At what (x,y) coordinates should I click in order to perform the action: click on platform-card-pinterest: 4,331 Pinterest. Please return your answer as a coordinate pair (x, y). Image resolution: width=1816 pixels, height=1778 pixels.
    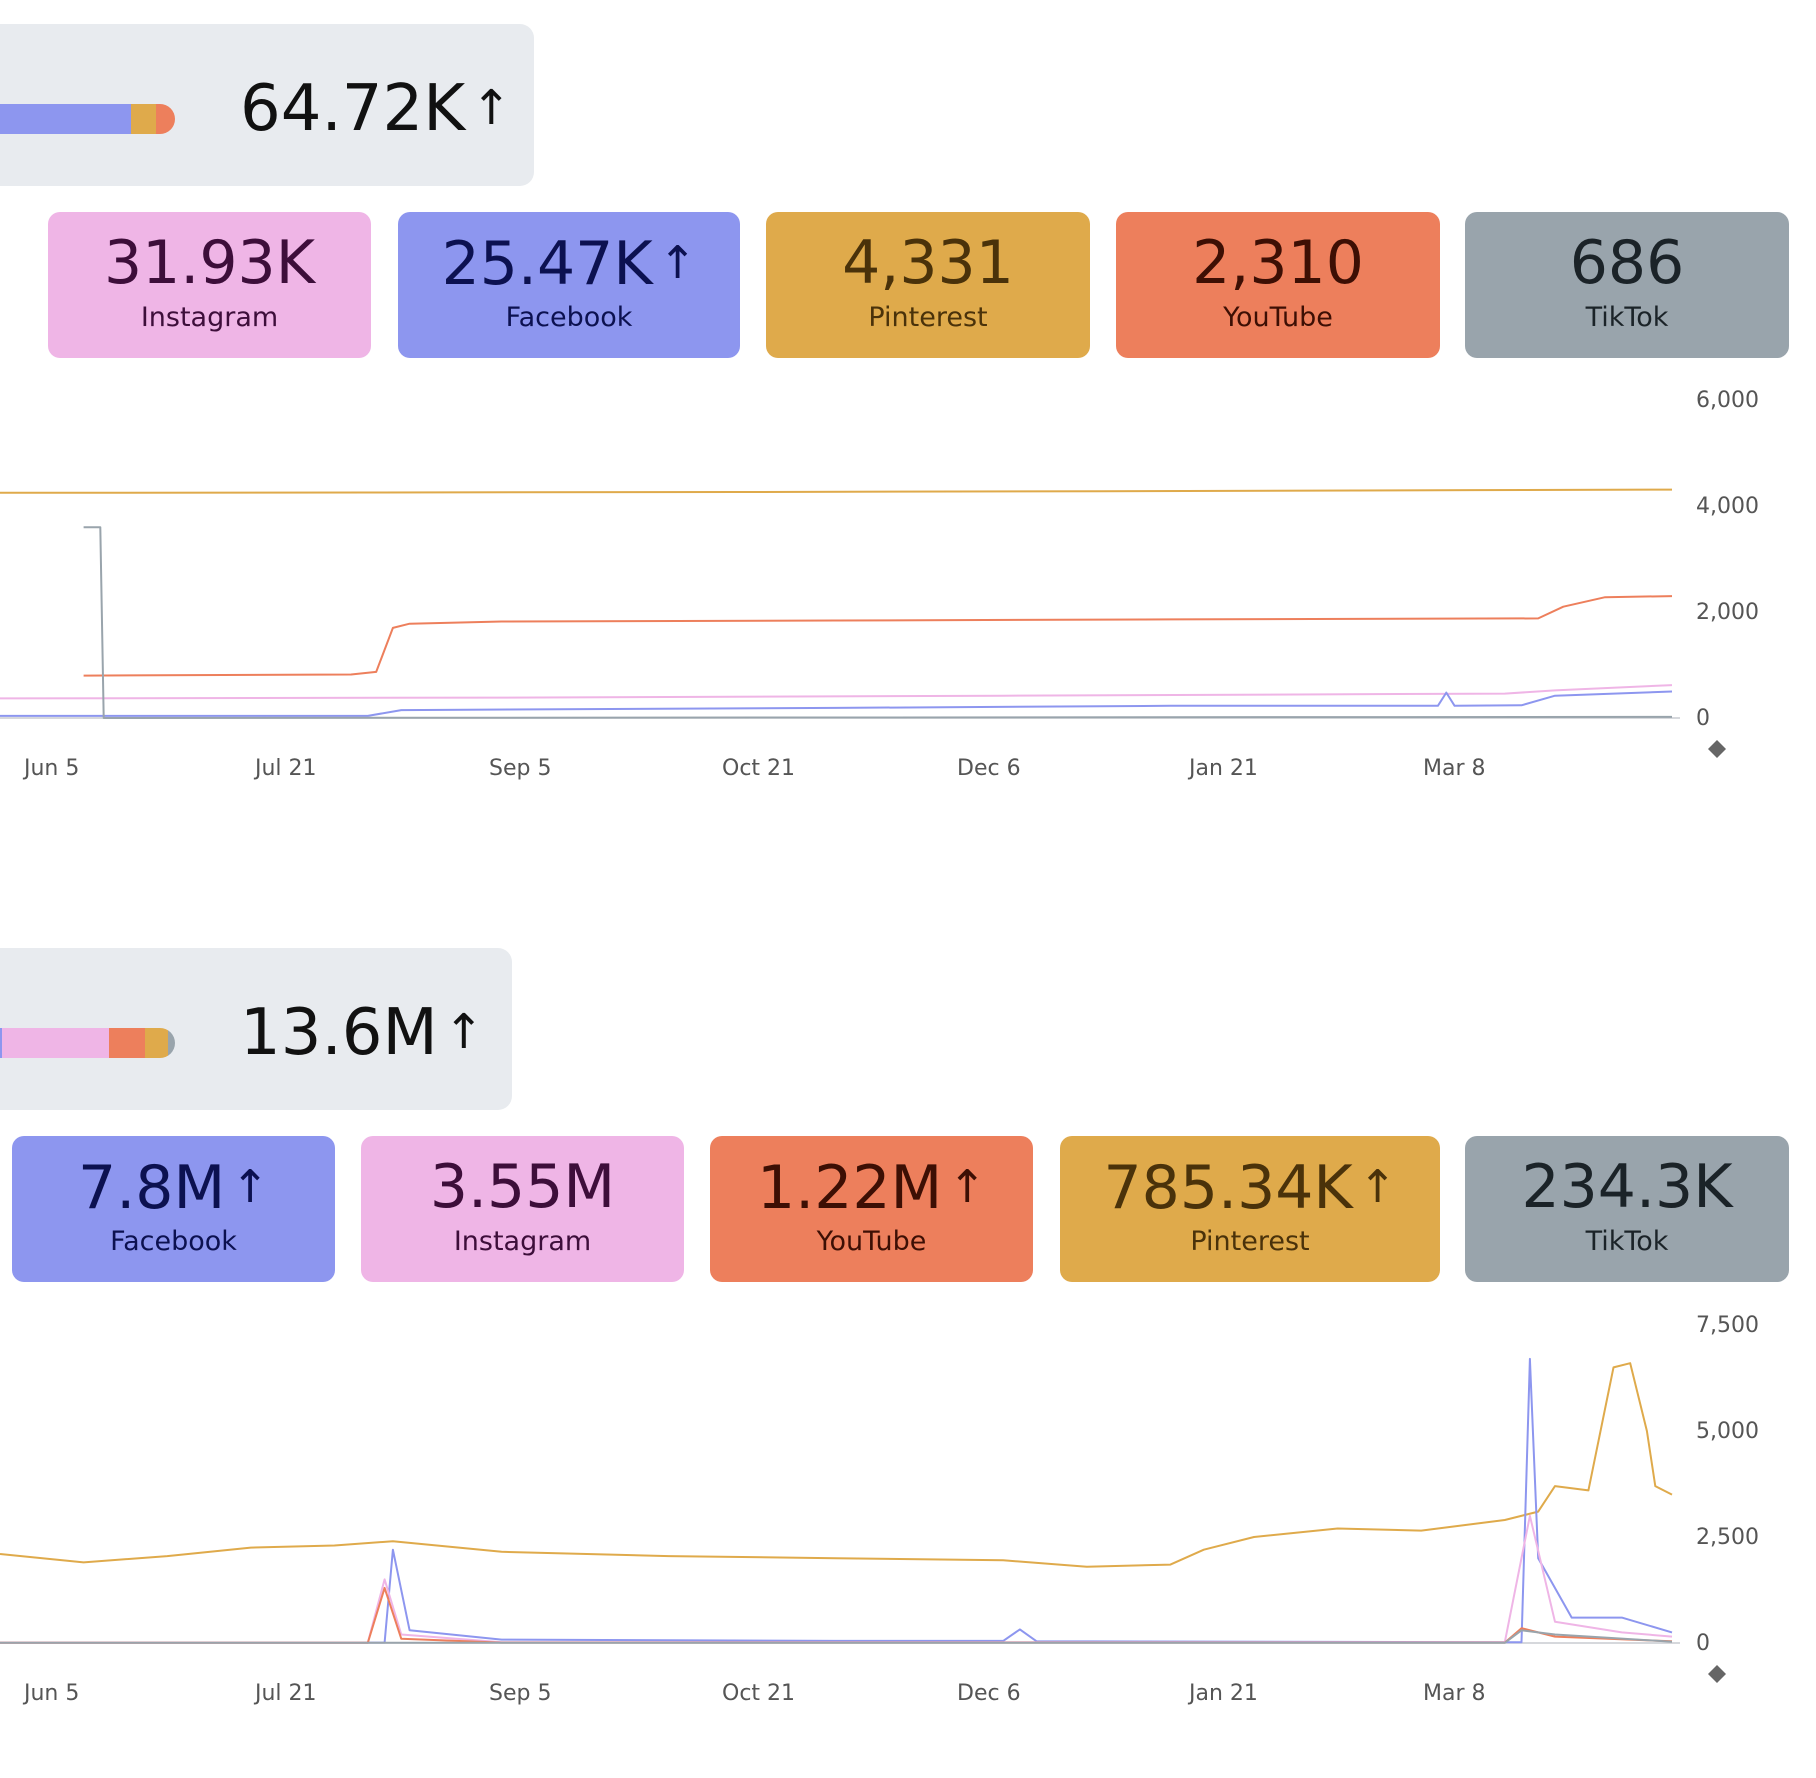
    Looking at the image, I should click on (928, 285).